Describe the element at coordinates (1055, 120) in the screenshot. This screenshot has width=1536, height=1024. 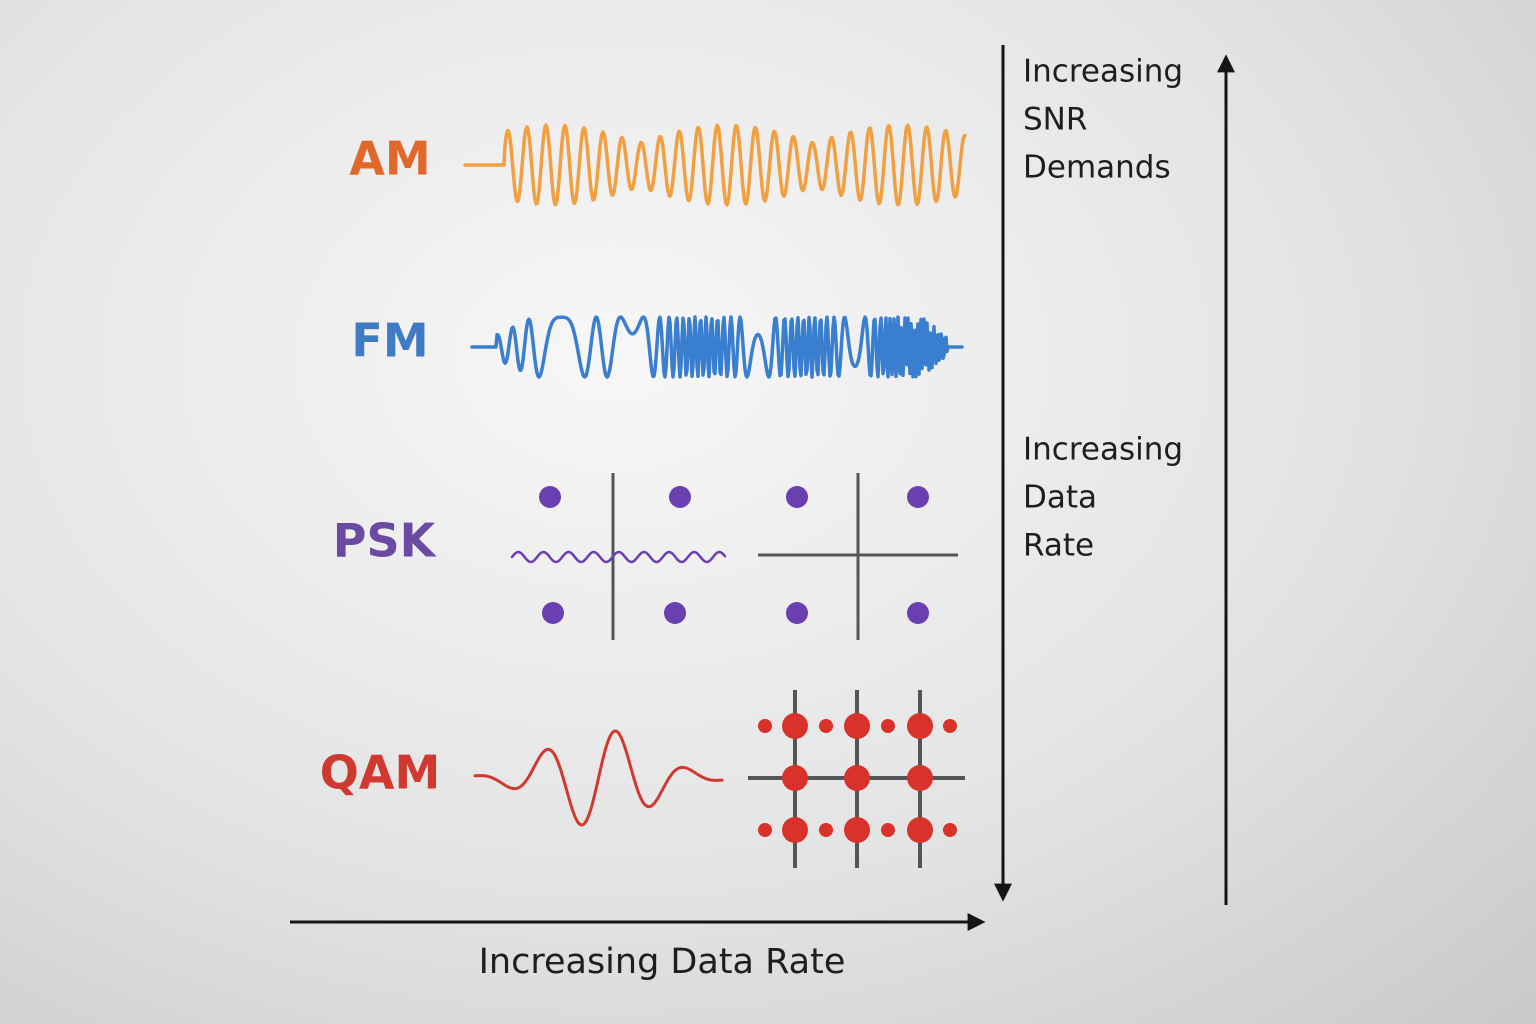
I see `annotation: SNR` at that location.